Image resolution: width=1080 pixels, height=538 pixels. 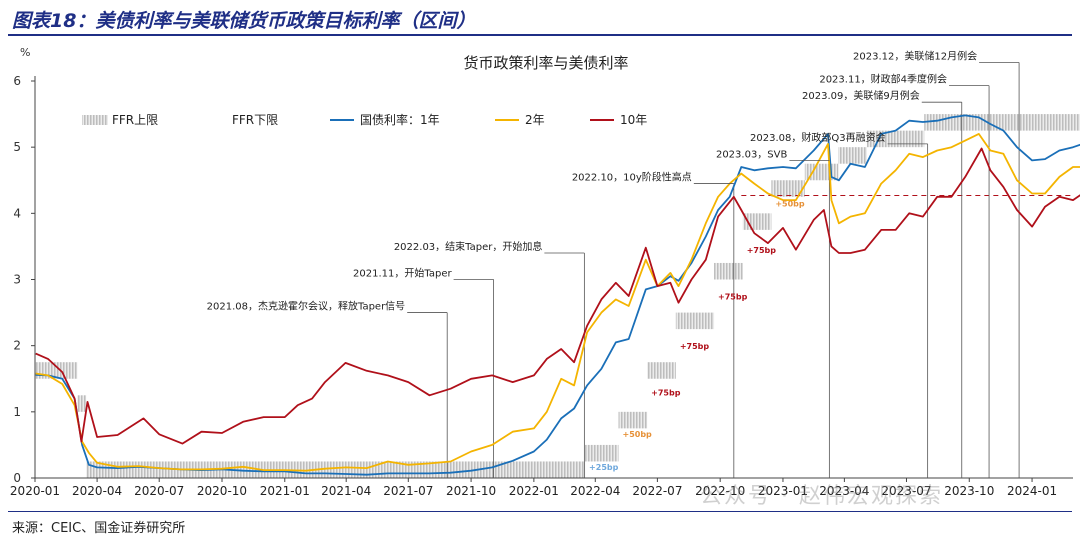 What do you see at coordinates (255, 120) in the screenshot?
I see `legend-label: FFR下限` at bounding box center [255, 120].